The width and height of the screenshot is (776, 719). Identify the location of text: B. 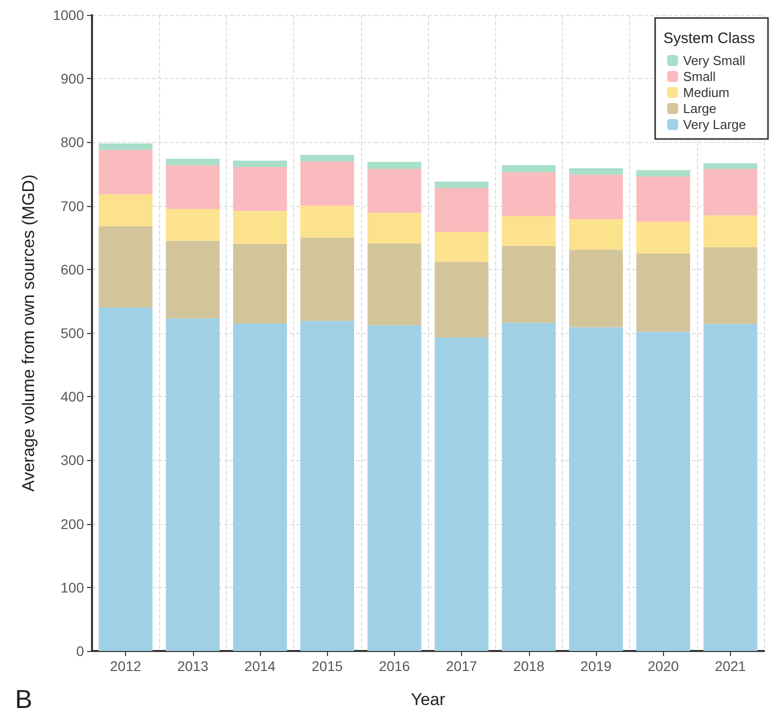
(23, 699).